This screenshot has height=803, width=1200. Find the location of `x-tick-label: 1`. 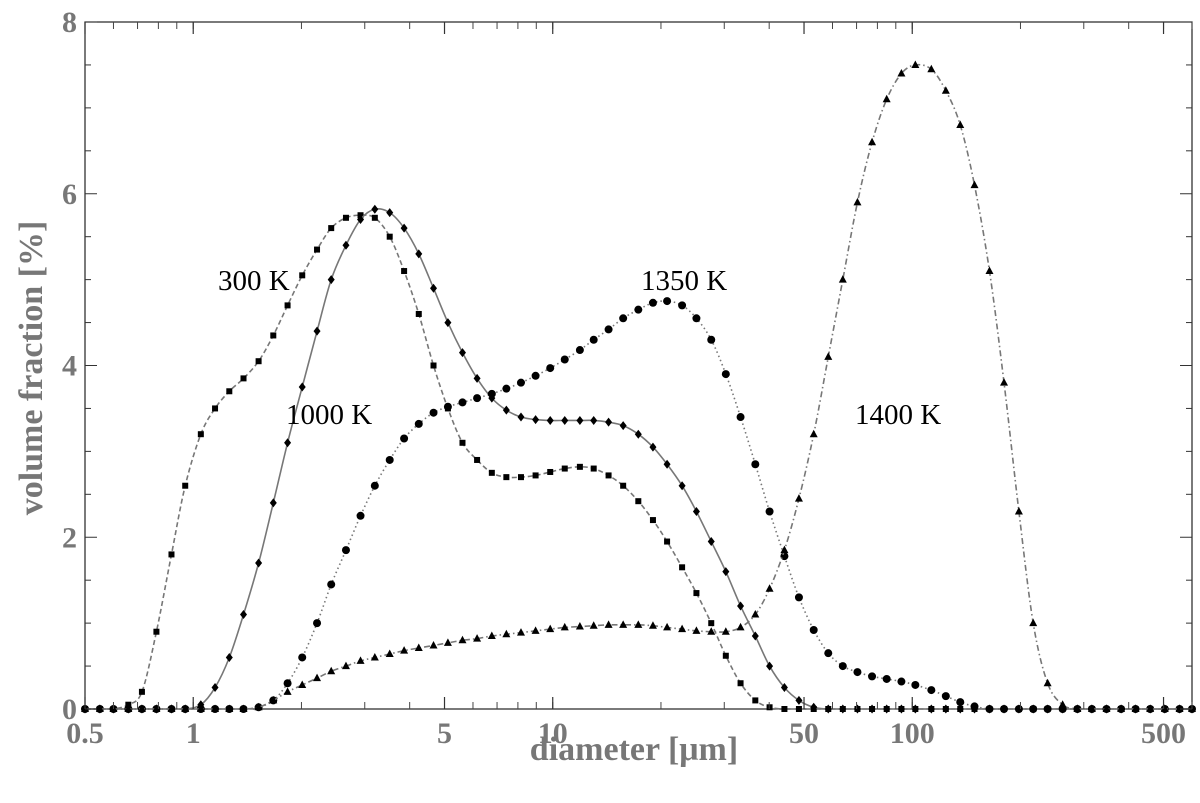

x-tick-label: 1 is located at coordinates (193, 733).